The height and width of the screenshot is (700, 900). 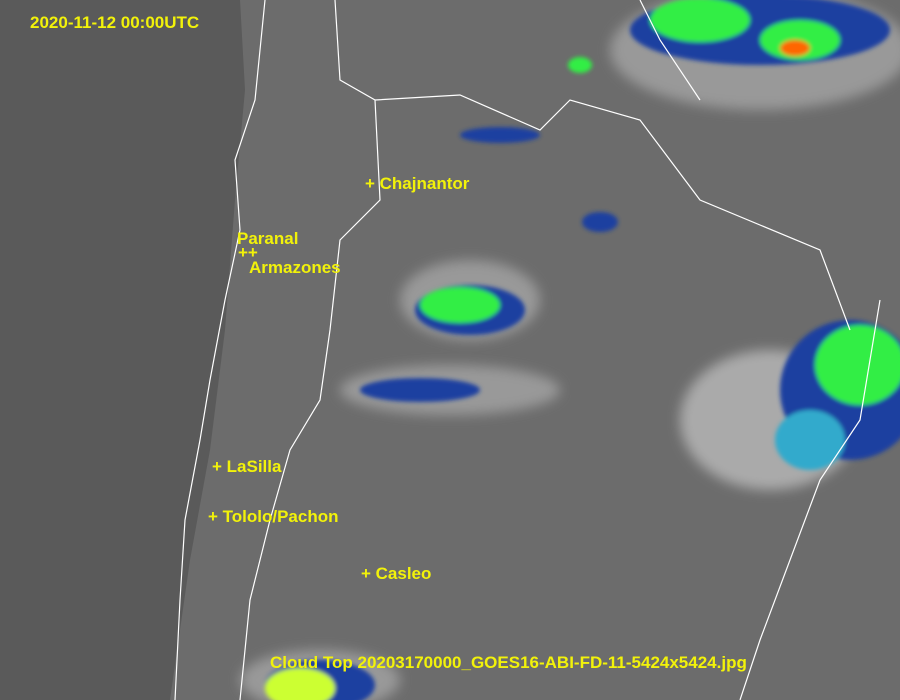 What do you see at coordinates (417, 183) in the screenshot?
I see `site-chajnantor: + Chajnantor` at bounding box center [417, 183].